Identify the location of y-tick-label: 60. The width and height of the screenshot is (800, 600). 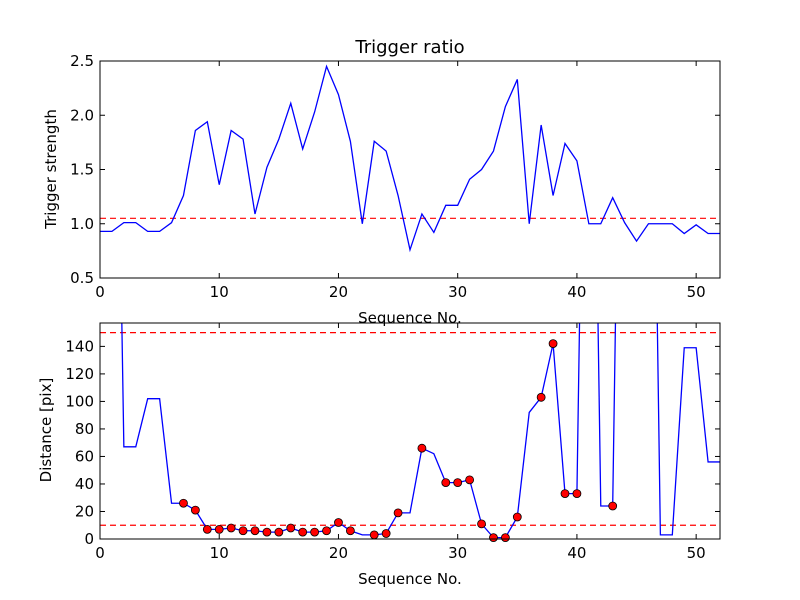
(84, 456).